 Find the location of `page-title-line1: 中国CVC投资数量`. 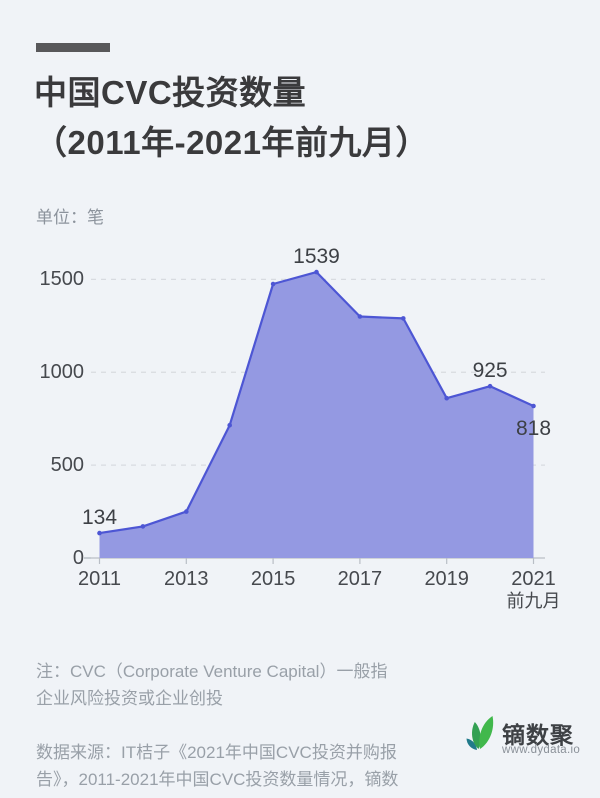

page-title-line1: 中国CVC投资数量 is located at coordinates (170, 92).